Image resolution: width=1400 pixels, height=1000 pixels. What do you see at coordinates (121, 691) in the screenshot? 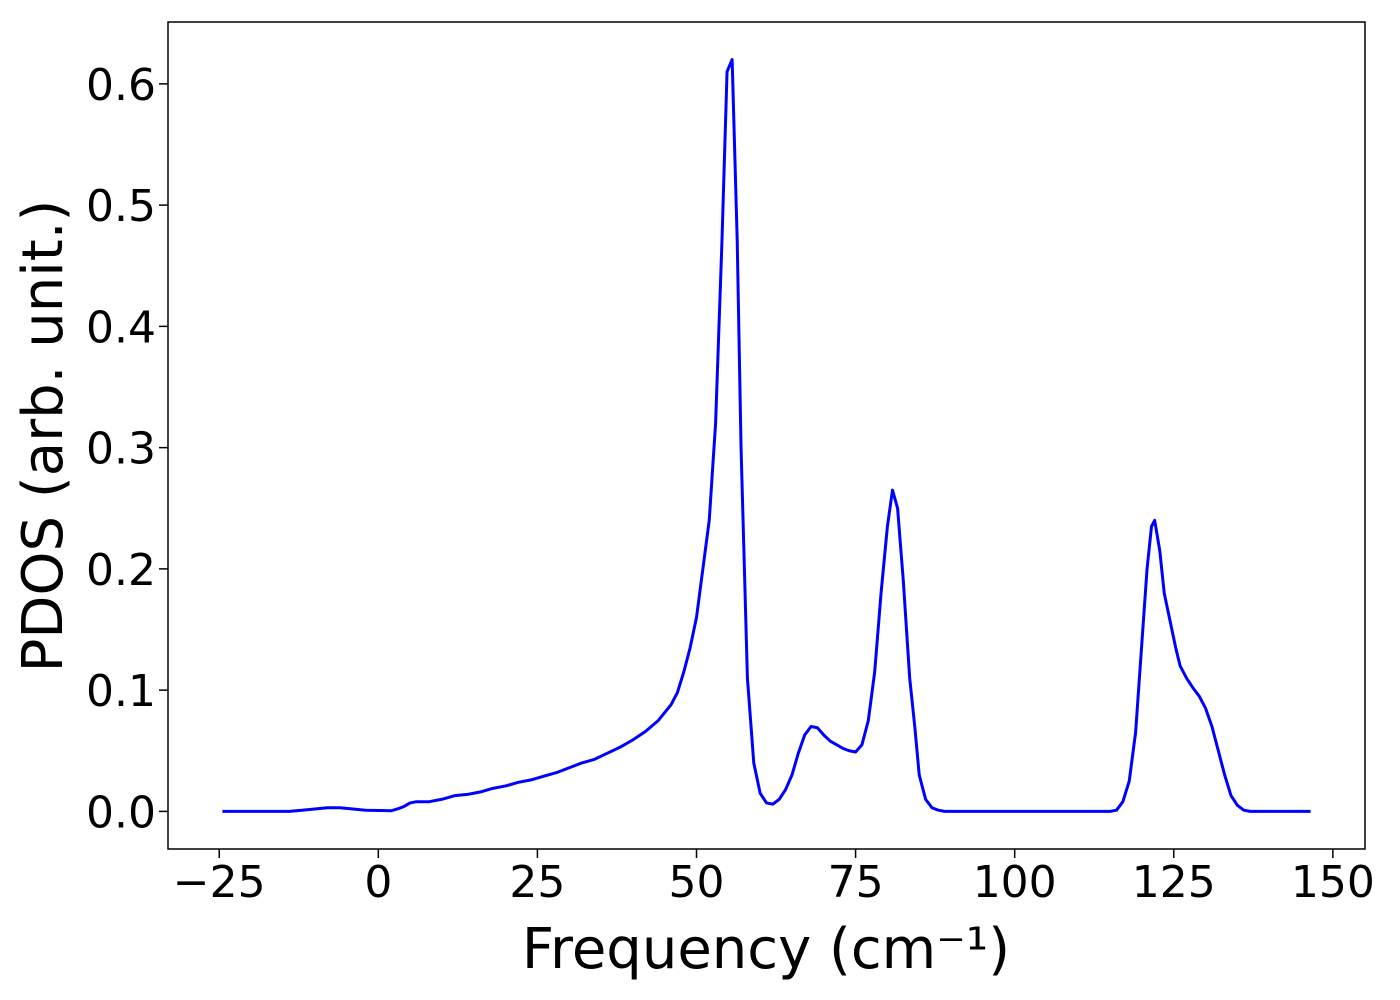
I see `y-tick-label: 0.1` at bounding box center [121, 691].